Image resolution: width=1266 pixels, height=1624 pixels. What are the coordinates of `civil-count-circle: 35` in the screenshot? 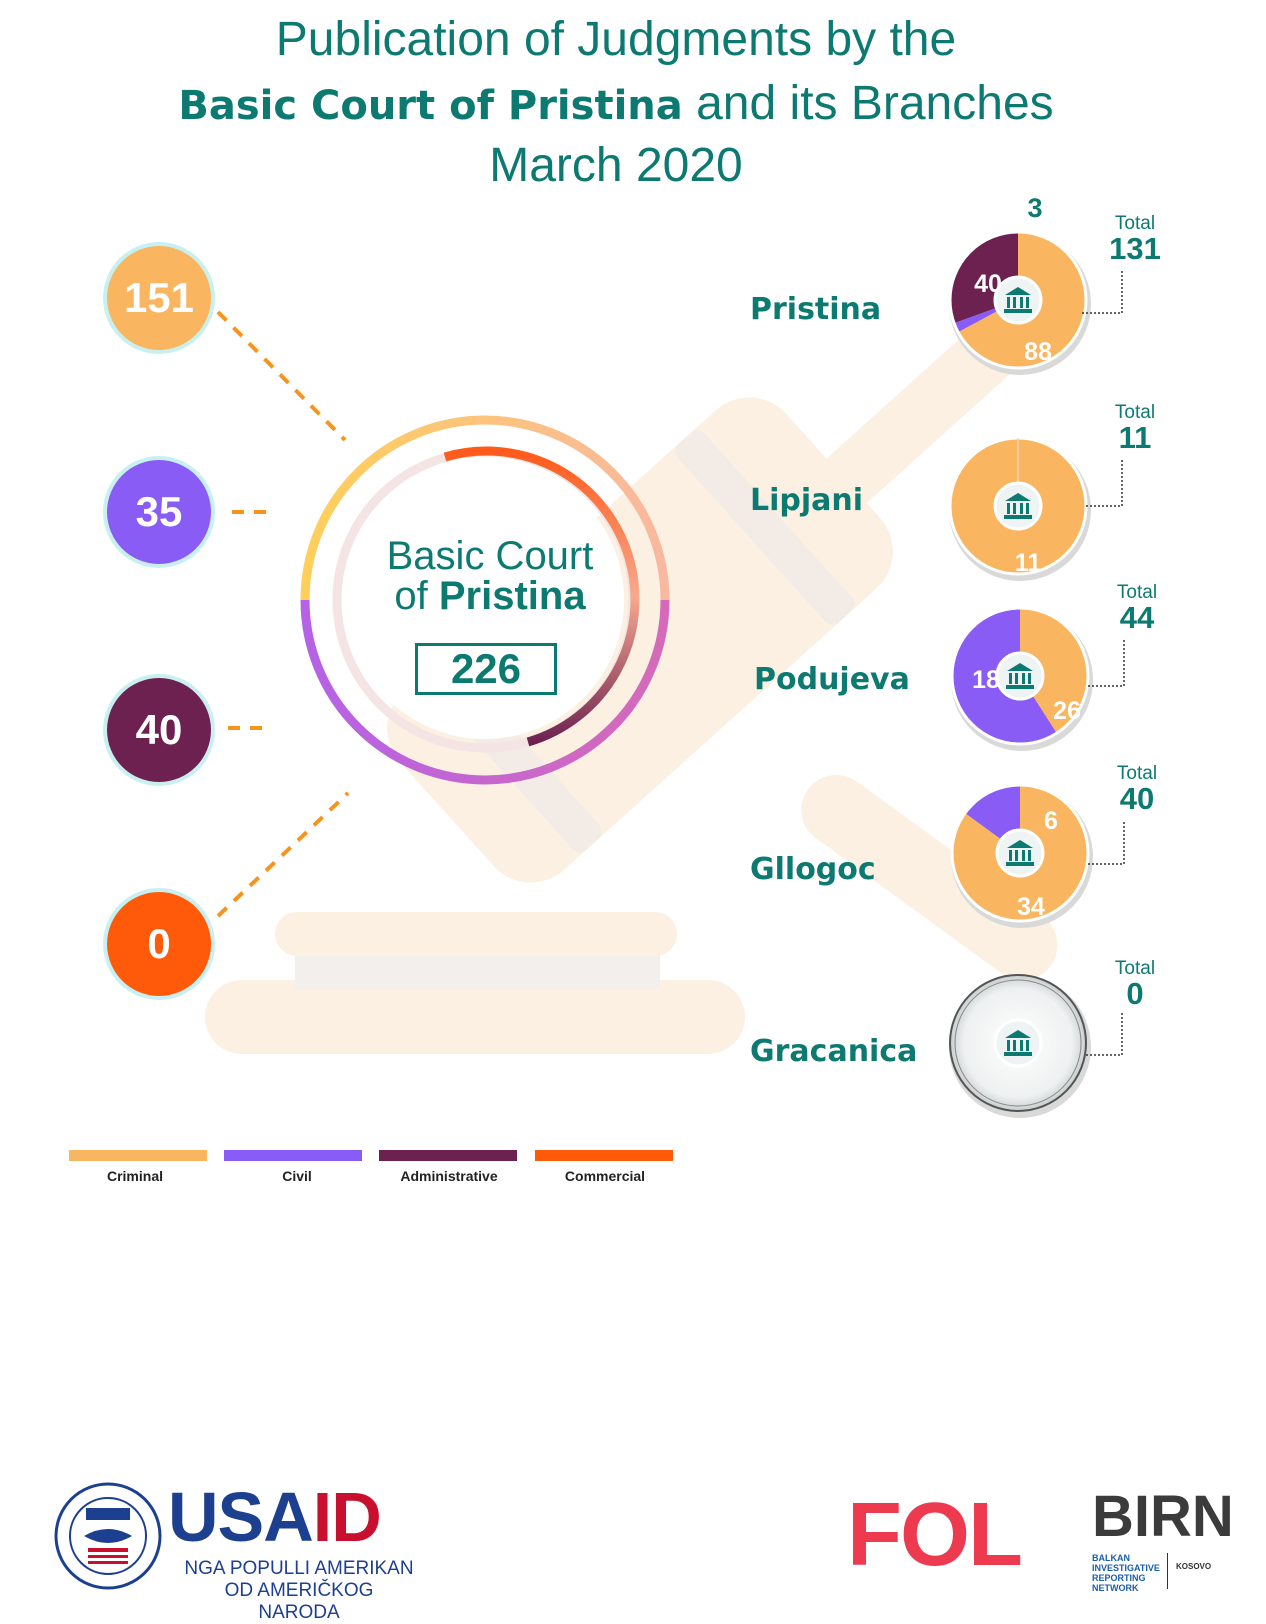 It's located at (159, 512).